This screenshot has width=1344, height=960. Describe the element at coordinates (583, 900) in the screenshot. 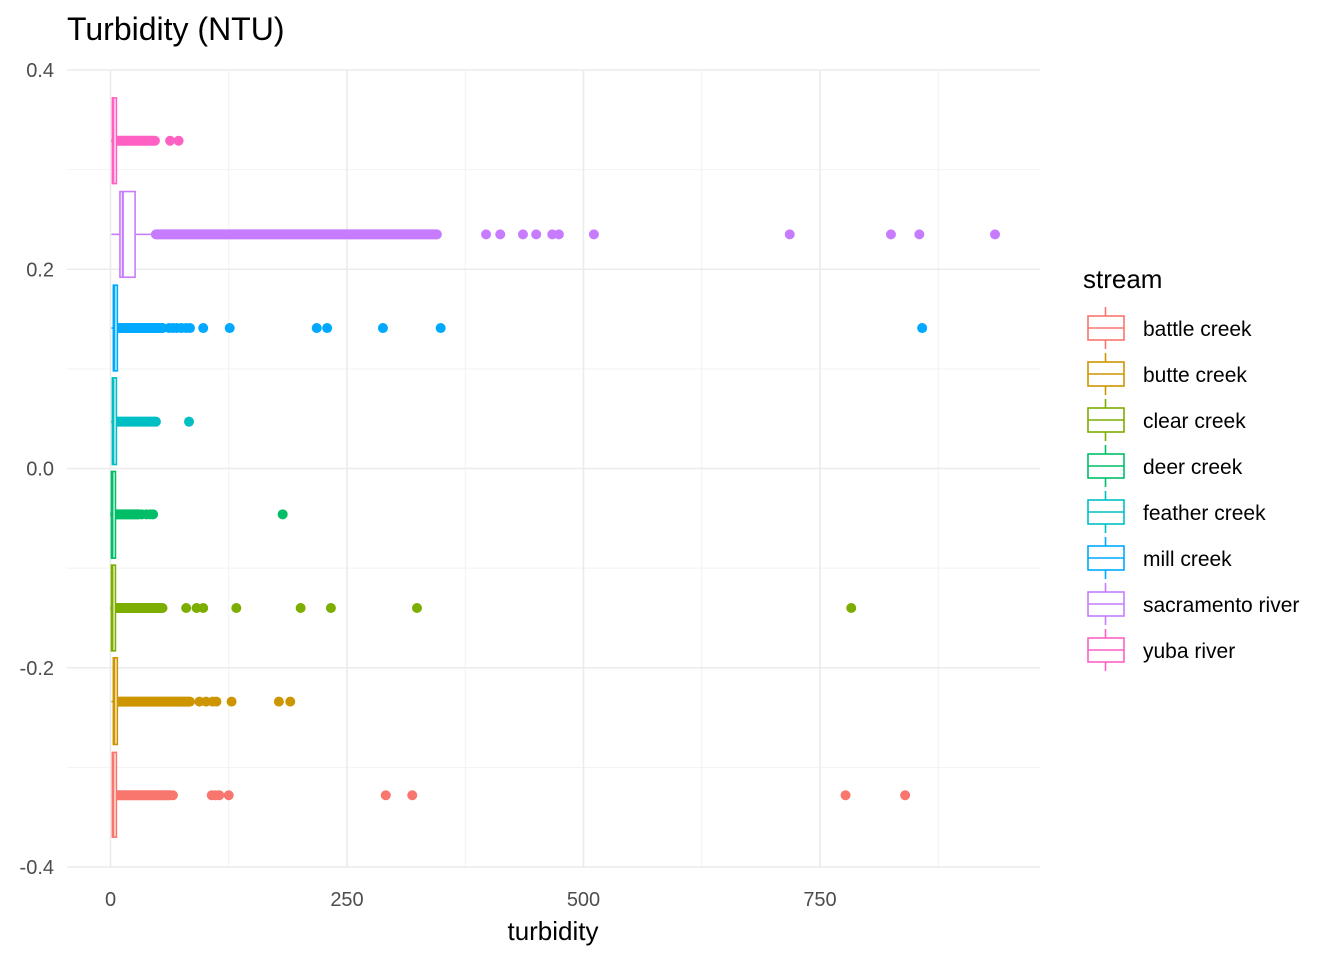

I see `x-tick-label: 500` at that location.